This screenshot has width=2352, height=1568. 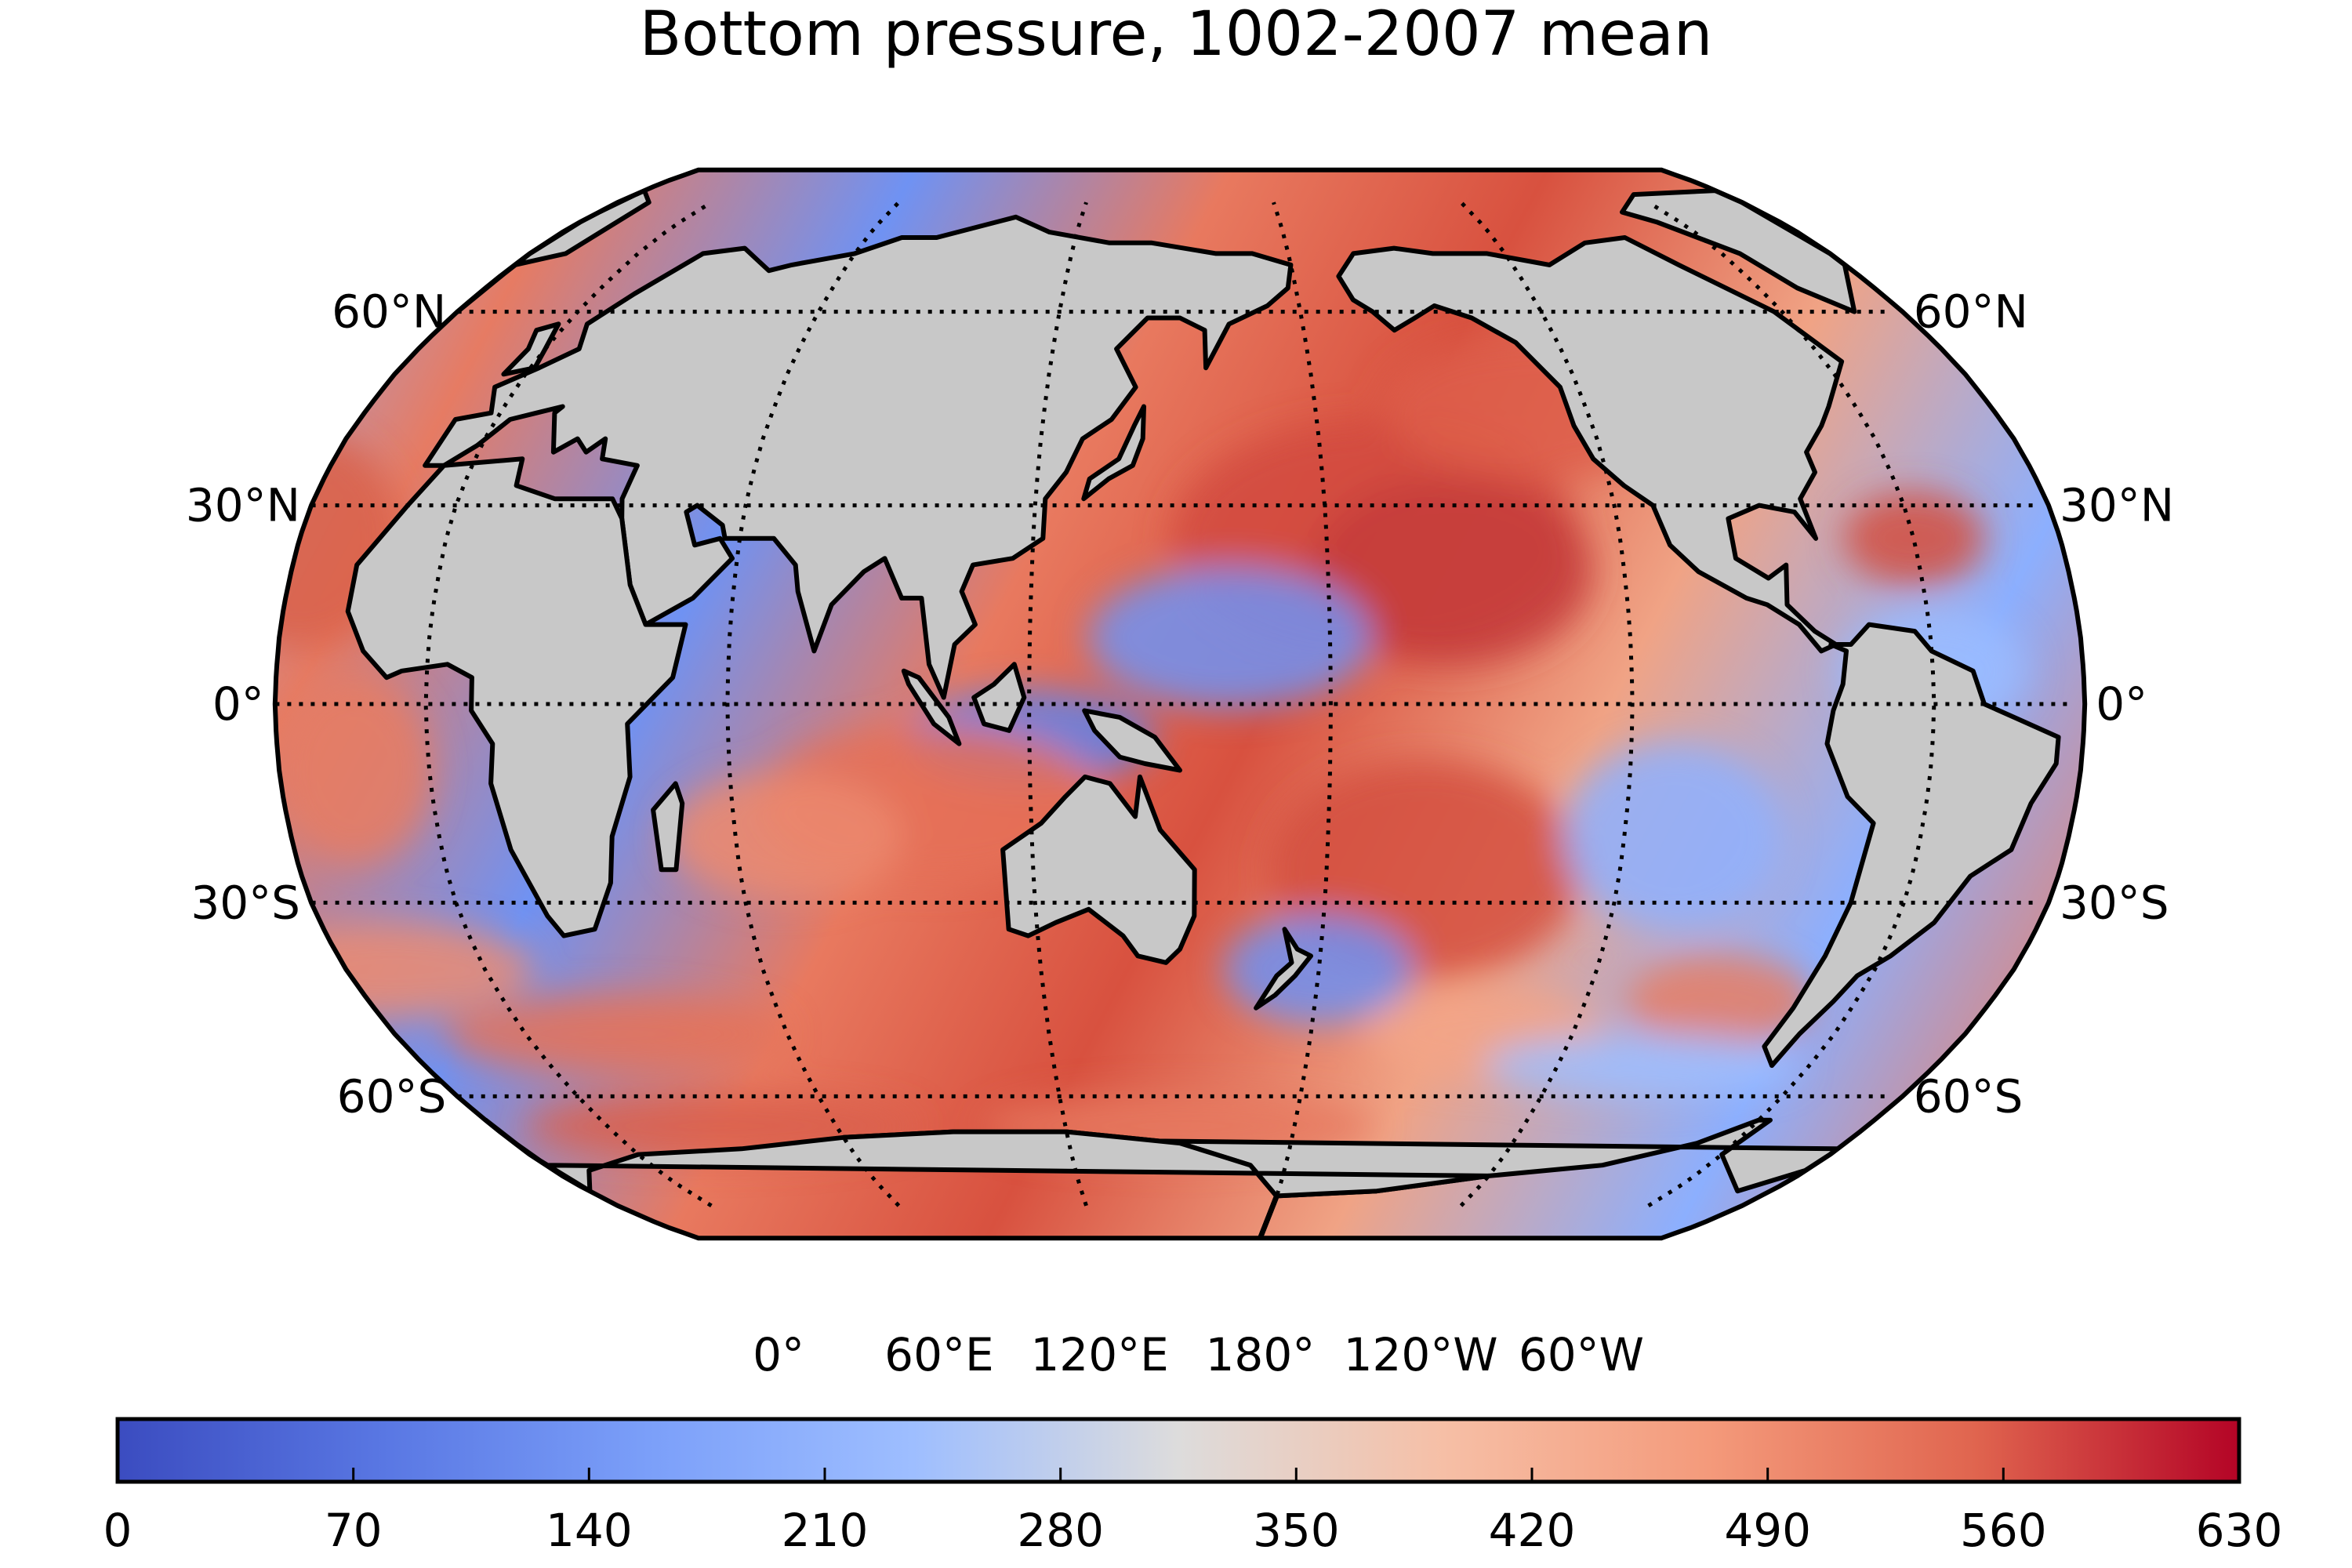 What do you see at coordinates (2117, 505) in the screenshot?
I see `lat-label-right: 30°N` at bounding box center [2117, 505].